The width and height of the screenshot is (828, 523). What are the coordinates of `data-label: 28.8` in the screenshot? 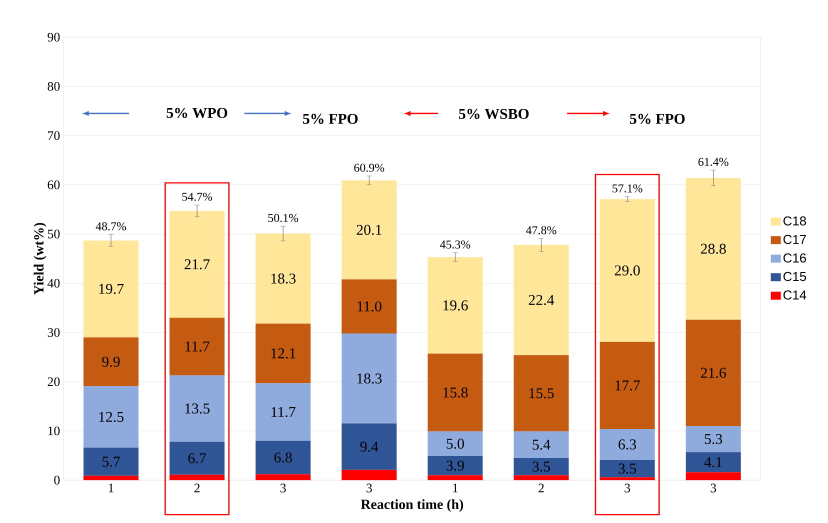 It's located at (713, 249).